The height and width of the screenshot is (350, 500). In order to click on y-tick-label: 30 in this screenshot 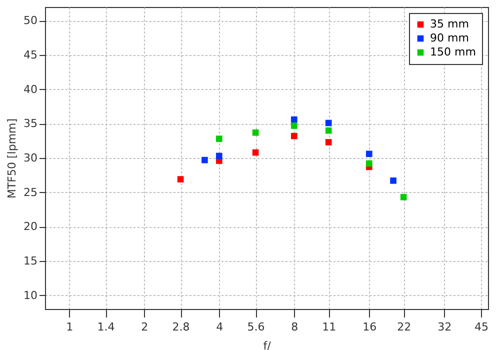, I will do `click(31, 158)`.